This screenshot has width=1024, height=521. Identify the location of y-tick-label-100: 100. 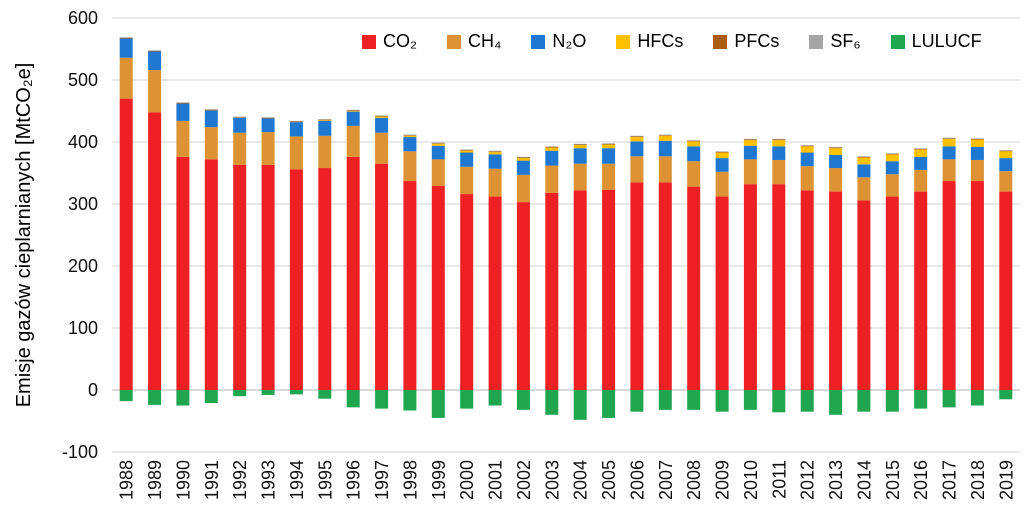
(83, 328).